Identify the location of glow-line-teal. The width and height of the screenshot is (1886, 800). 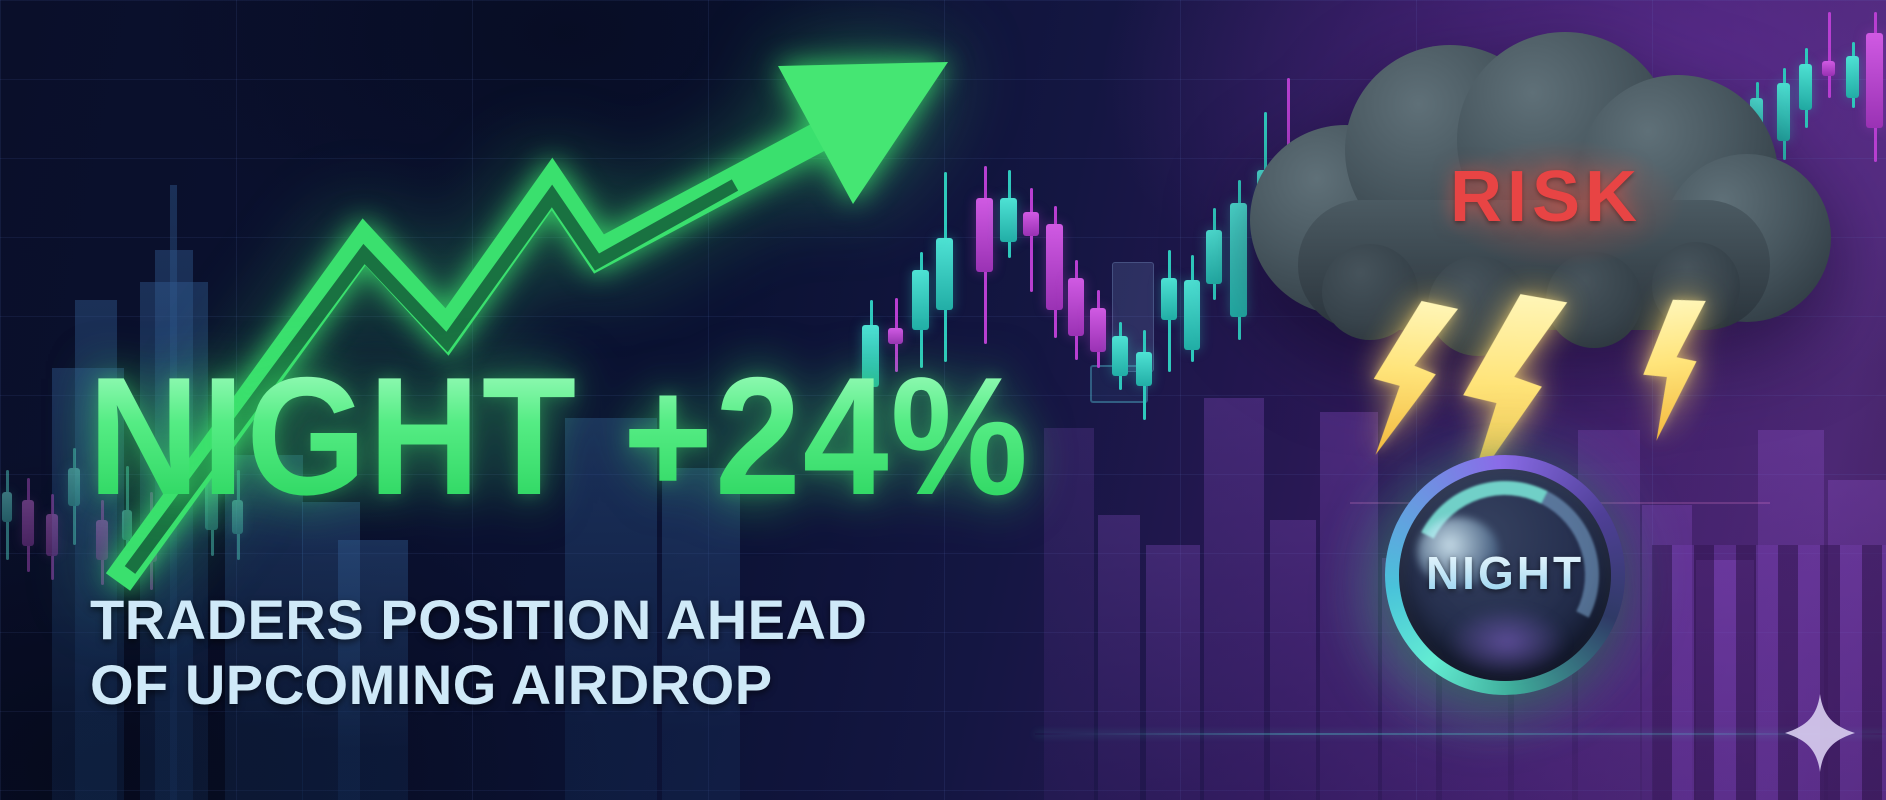
(1460, 734).